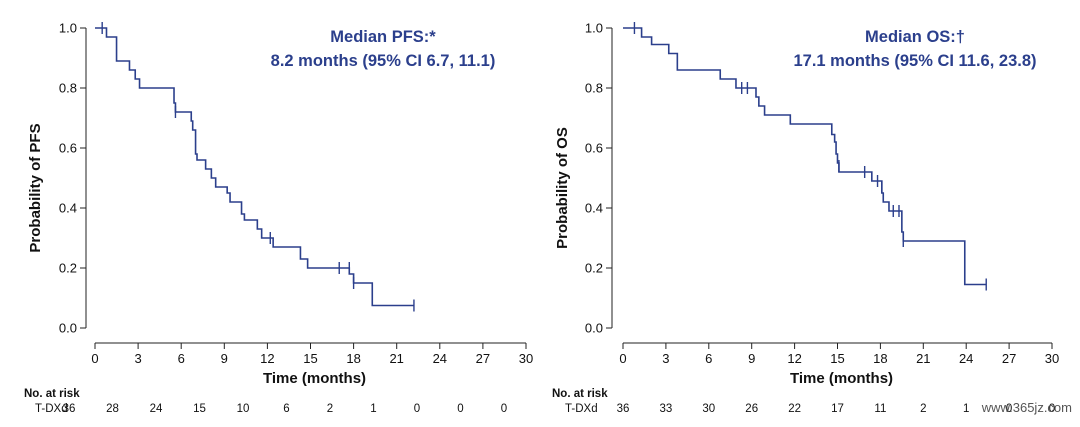  Describe the element at coordinates (383, 61) in the screenshot. I see `median-value: 8.2 months (95% CI 6.7, 11.1)` at that location.